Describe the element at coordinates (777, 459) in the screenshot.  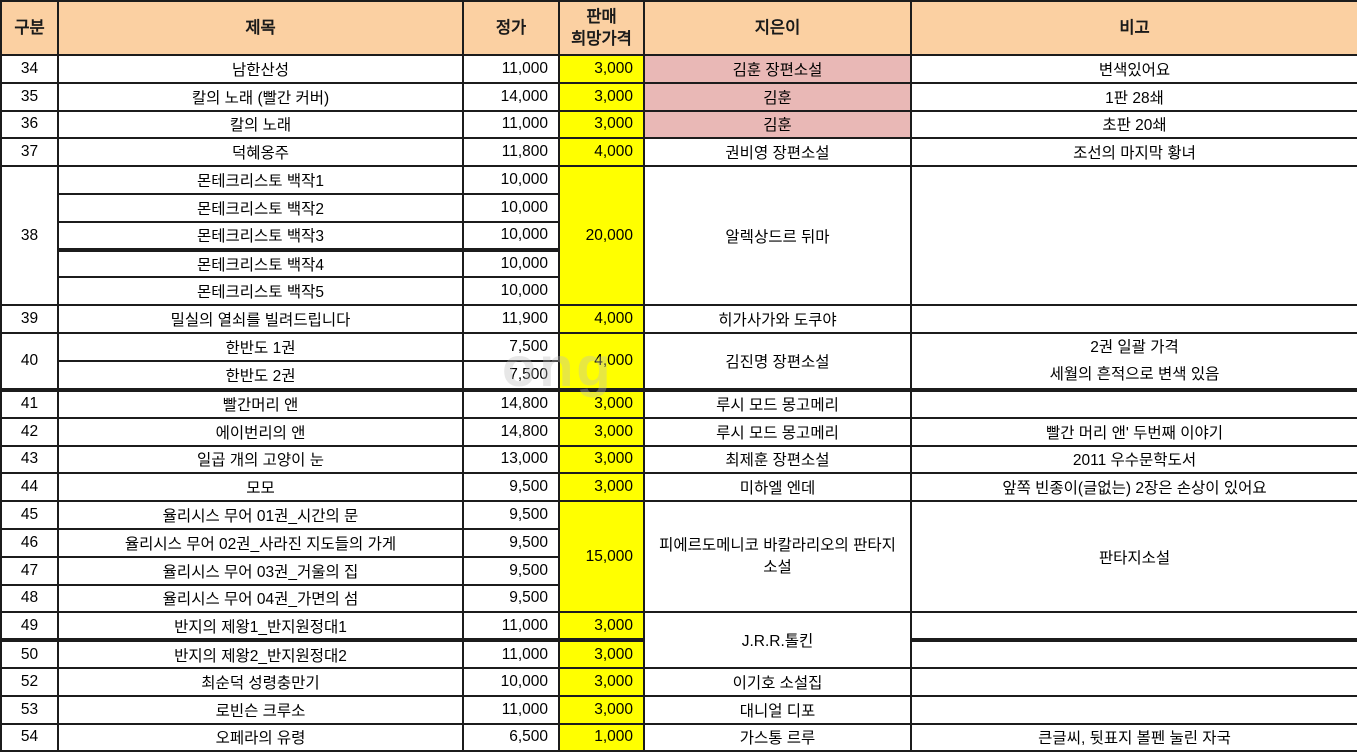
I see `author-cell: 최제훈 장편소설` at that location.